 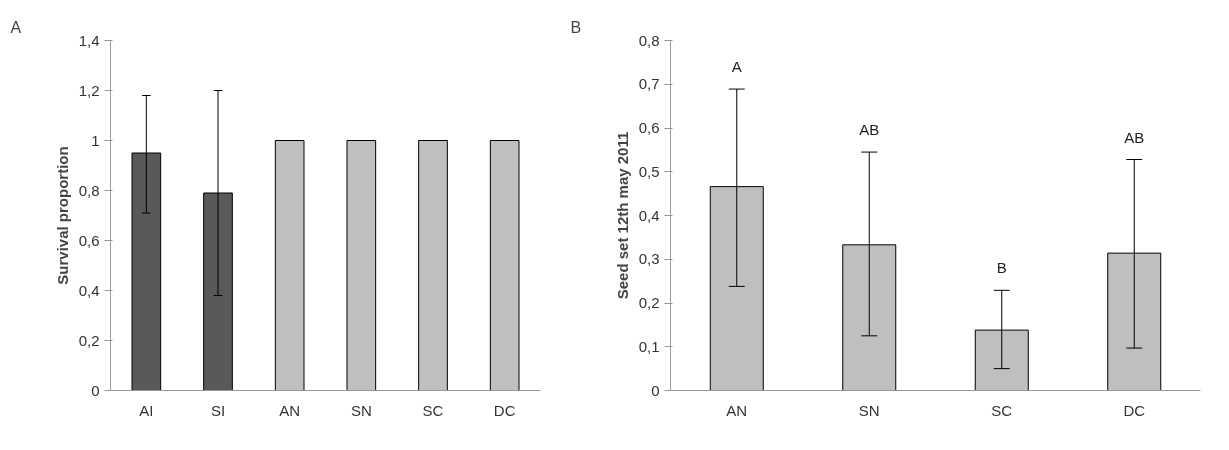 What do you see at coordinates (89, 90) in the screenshot?
I see `y-tick-label: 1,2` at bounding box center [89, 90].